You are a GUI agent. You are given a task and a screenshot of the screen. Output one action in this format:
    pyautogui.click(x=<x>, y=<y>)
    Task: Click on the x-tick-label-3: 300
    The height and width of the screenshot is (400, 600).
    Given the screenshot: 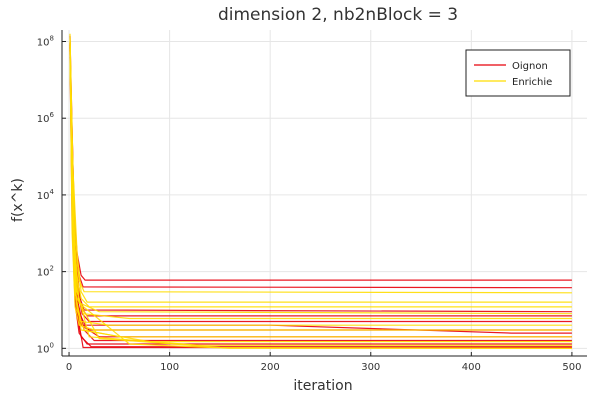 What is the action you would take?
    pyautogui.click(x=370, y=367)
    